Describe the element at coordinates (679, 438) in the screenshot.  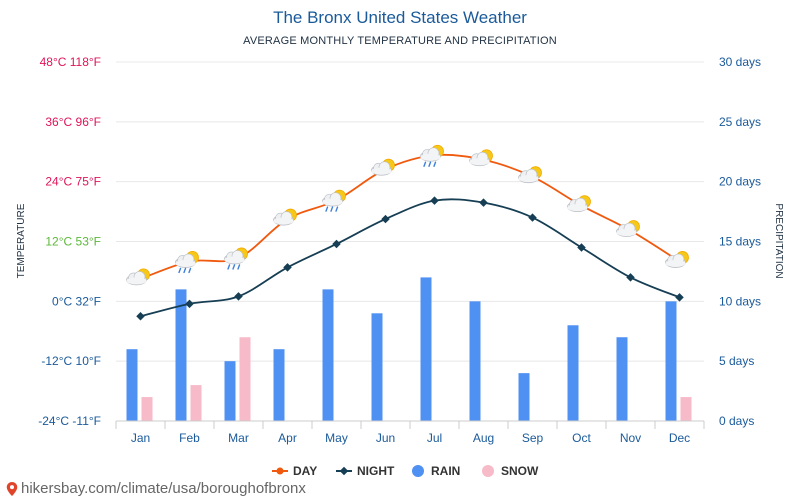
I see `x-tick-label: Dec` at that location.